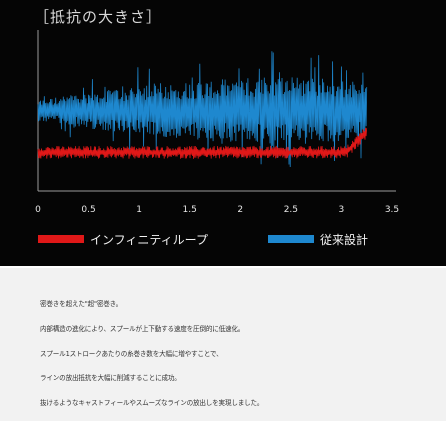 The image size is (446, 421). What do you see at coordinates (344, 239) in the screenshot?
I see `legend-label-conventional: 従来設計` at bounding box center [344, 239].